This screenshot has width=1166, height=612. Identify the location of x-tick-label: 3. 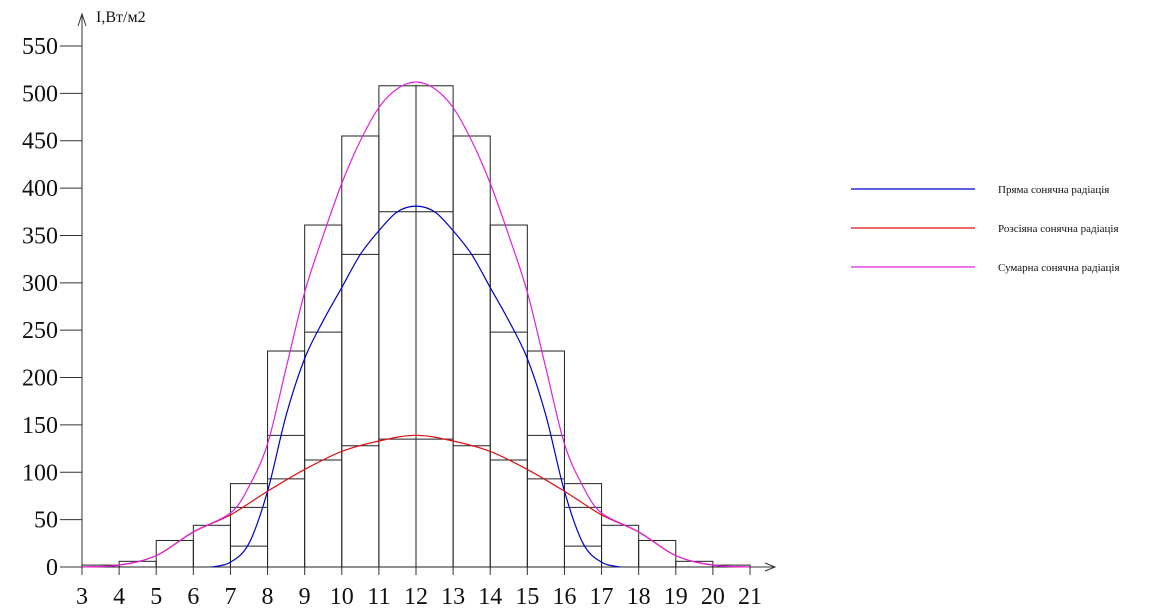
(82, 597).